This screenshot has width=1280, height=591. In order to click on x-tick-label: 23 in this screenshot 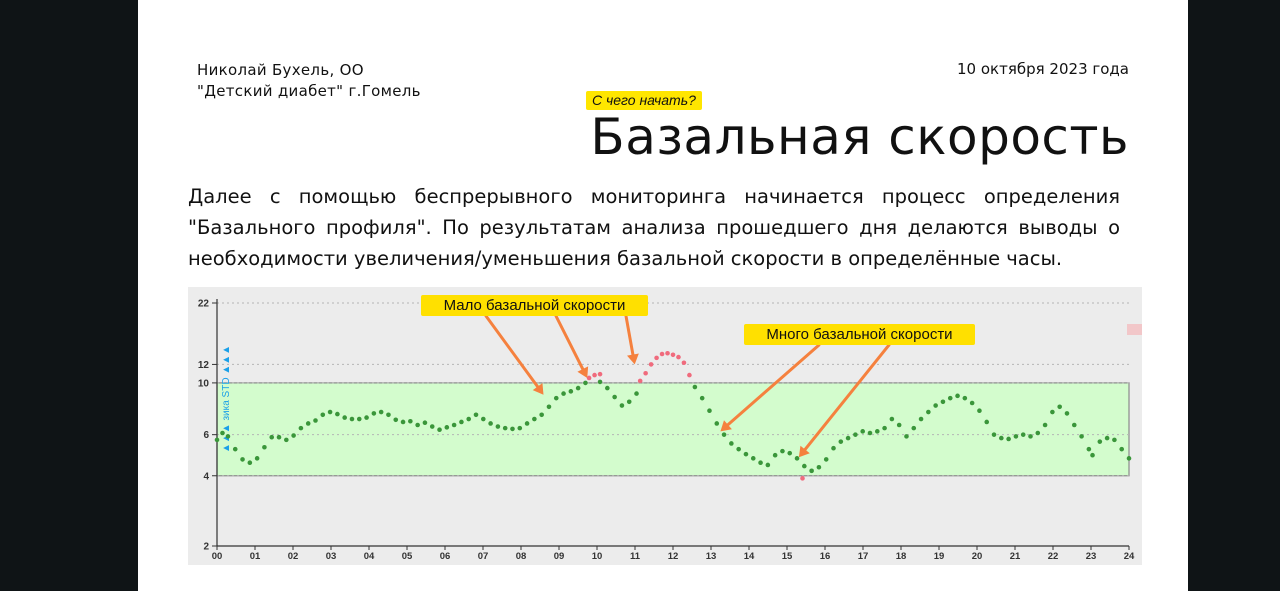, I will do `click(1091, 556)`.